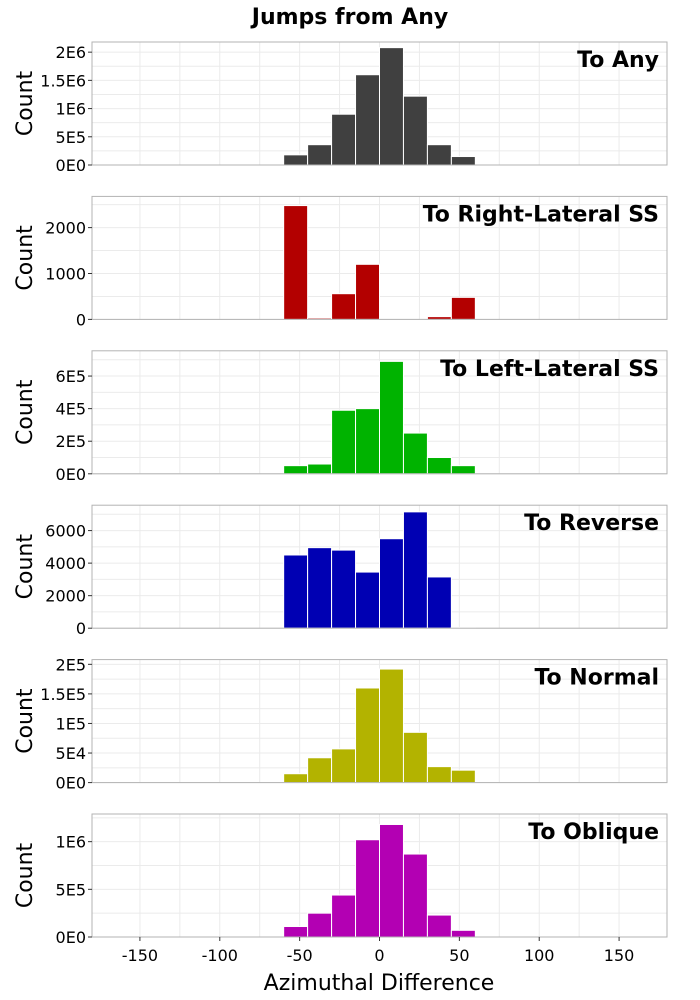 This screenshot has height=1000, width=700. I want to click on panel-title: To Normal, so click(596, 678).